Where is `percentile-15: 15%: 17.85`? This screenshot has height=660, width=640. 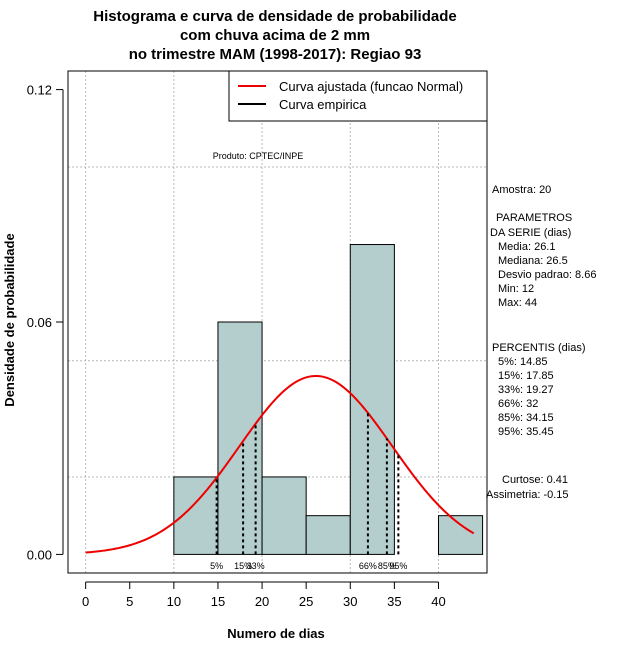 percentile-15: 15%: 17.85 is located at coordinates (526, 376).